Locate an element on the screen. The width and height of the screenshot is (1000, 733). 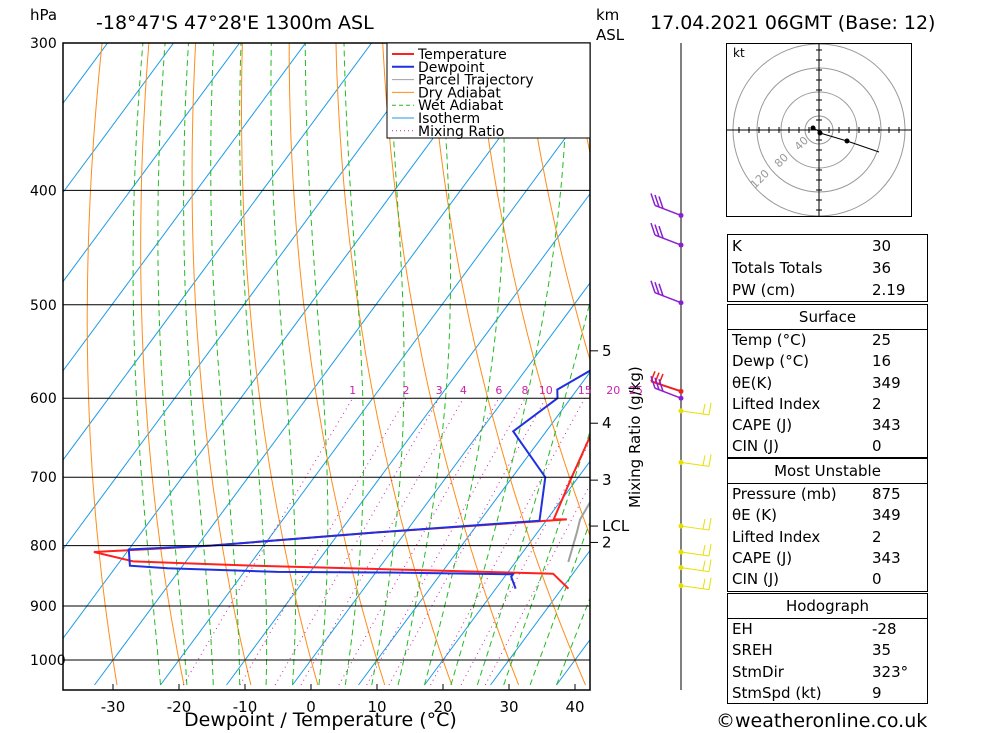
pressure-tick-label: 300 is located at coordinates (43, 44).